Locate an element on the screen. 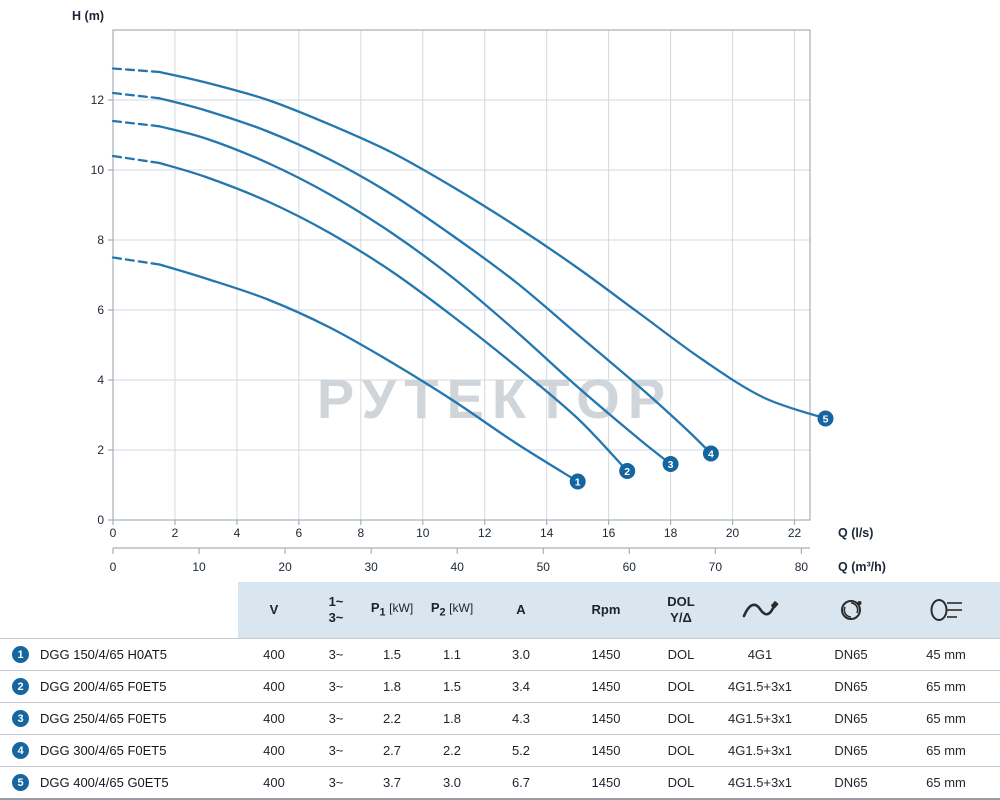 Image resolution: width=1000 pixels, height=800 pixels. cell-cable: 4G1 is located at coordinates (760, 654).